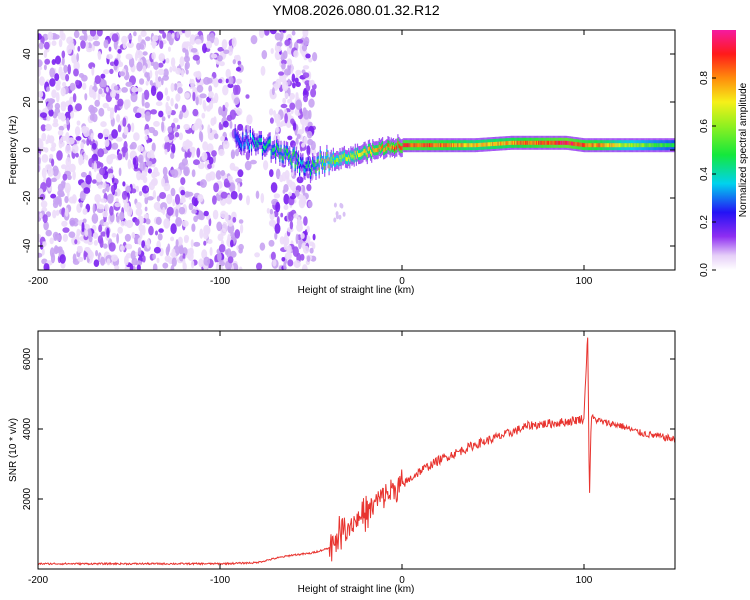  I want to click on y-tick-label: 4000, so click(27, 428).